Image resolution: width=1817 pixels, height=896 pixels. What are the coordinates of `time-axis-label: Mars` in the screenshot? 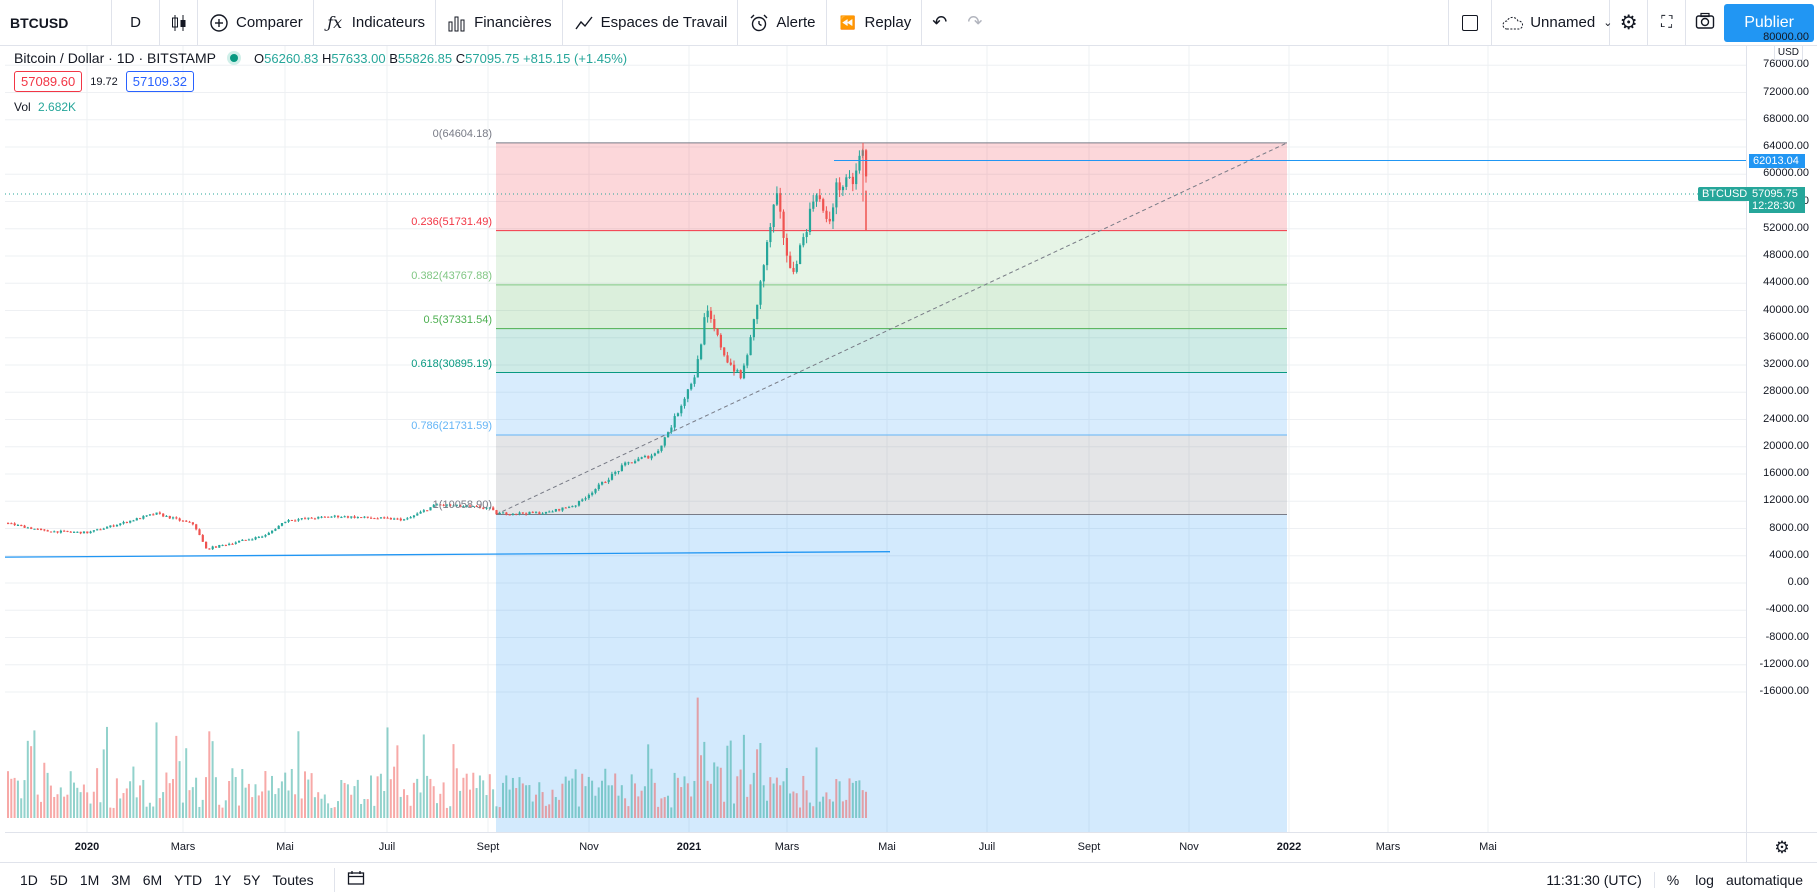 It's located at (183, 847).